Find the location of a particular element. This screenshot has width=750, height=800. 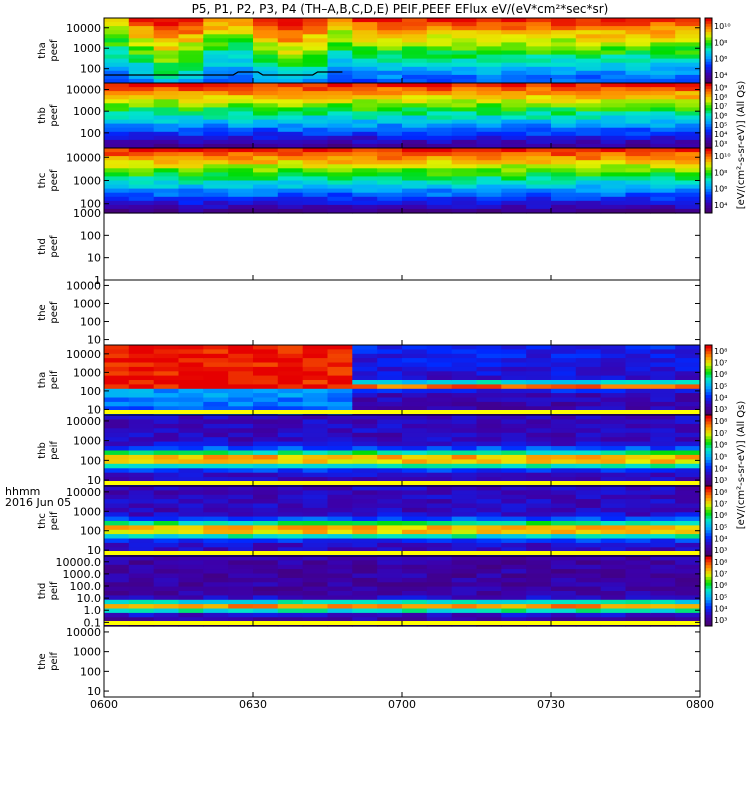

y-tick-label: 10000 is located at coordinates (83, 90).